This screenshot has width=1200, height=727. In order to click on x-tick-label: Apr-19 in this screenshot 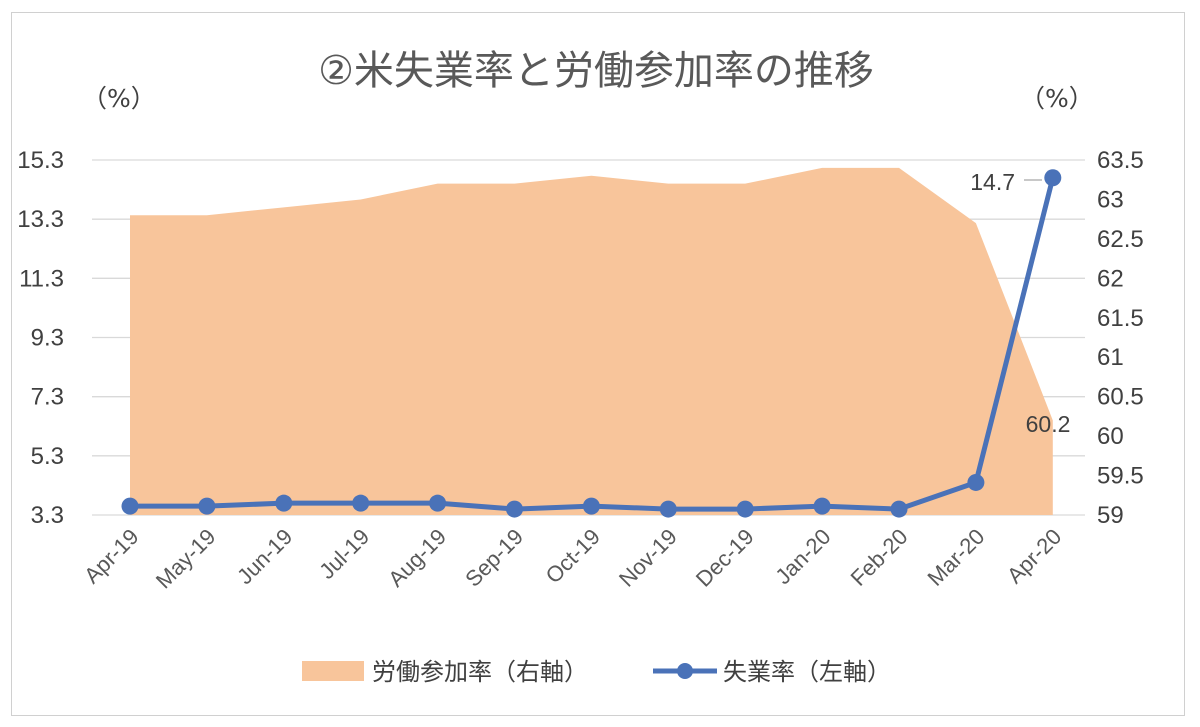, I will do `click(111, 556)`.